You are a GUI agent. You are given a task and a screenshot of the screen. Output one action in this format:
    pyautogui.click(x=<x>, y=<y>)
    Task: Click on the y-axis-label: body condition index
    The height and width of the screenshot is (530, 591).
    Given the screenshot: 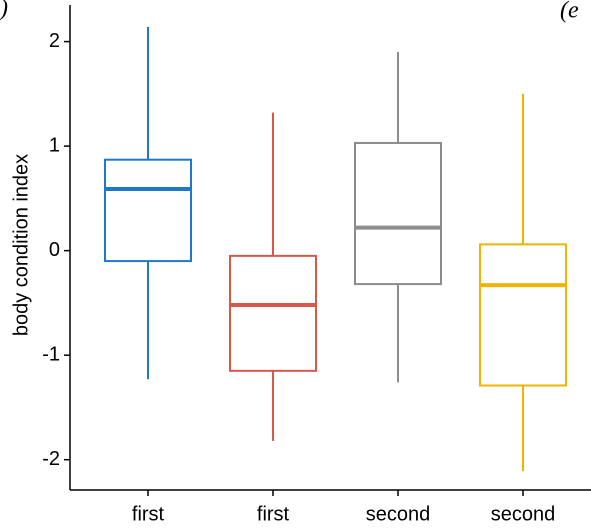 What is the action you would take?
    pyautogui.click(x=21, y=245)
    